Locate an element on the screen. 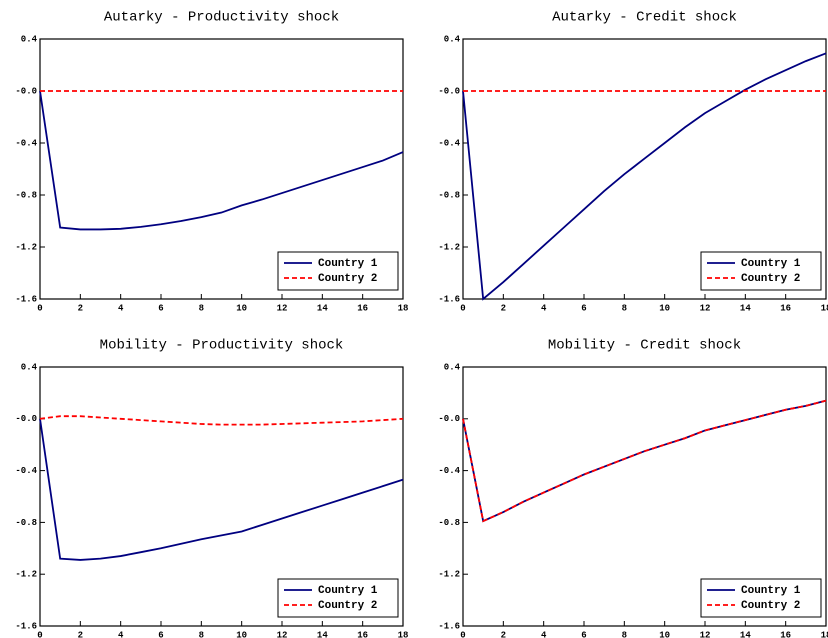 The image size is (828, 638). chart-title: Mobility - Productivity shock is located at coordinates (222, 346).